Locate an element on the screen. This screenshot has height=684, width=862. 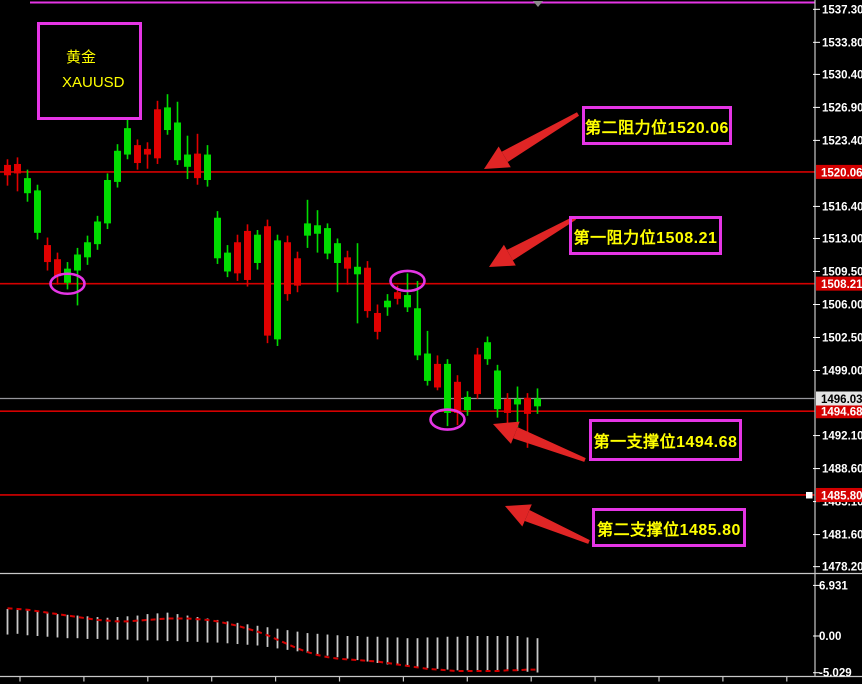
price-tick-label: 1506.00 is located at coordinates (842, 305).